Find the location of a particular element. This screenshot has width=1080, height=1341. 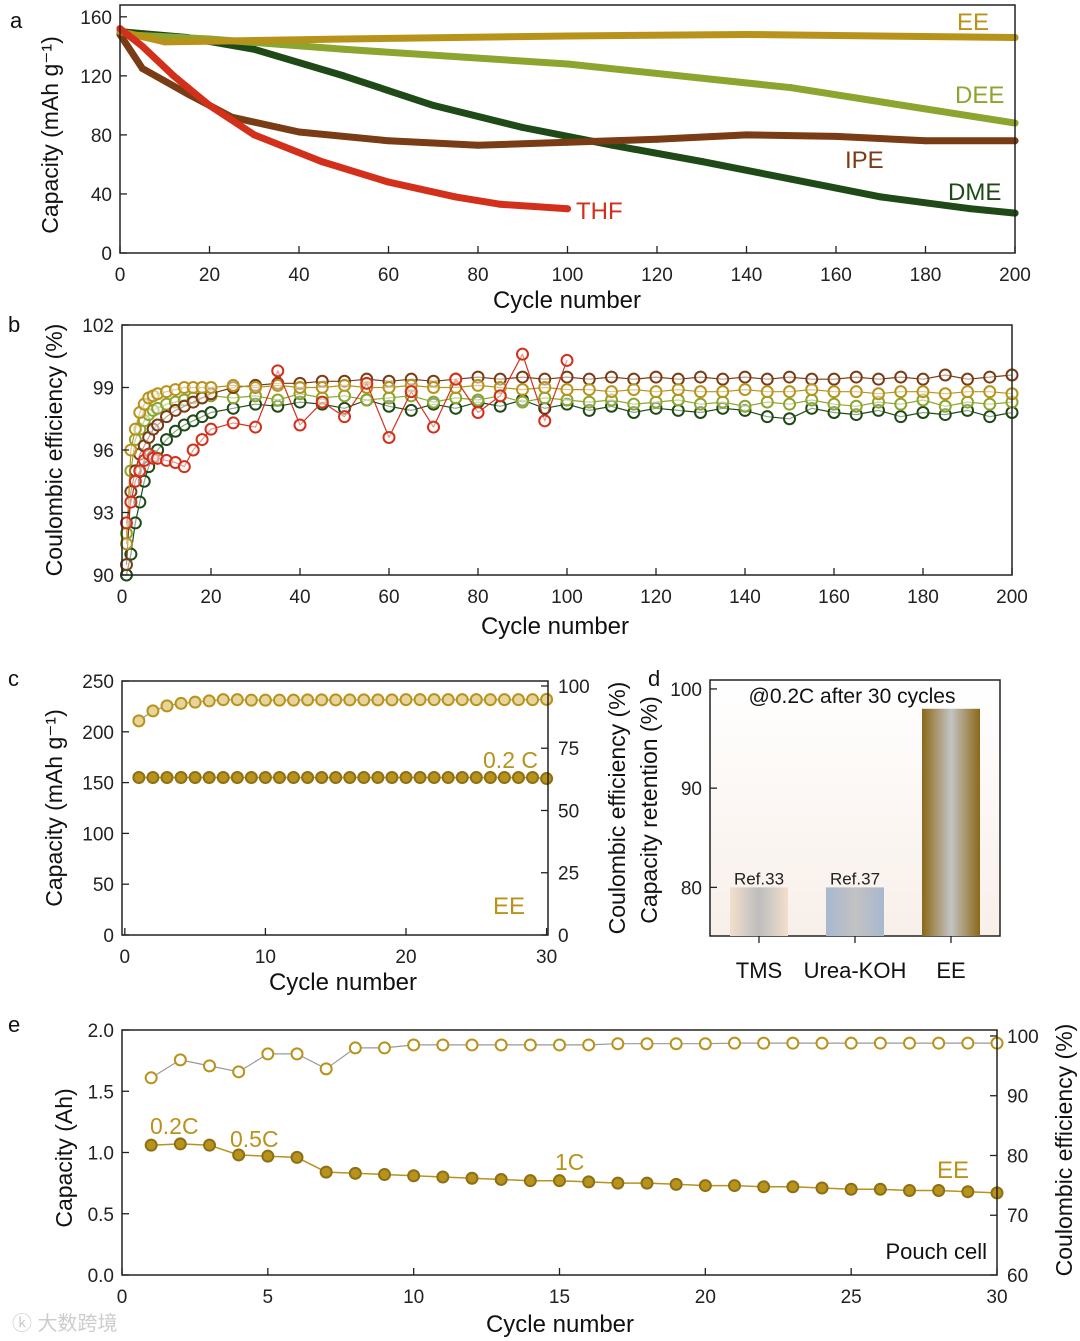

panel-e-xtick-label: 20 is located at coordinates (705, 1297).